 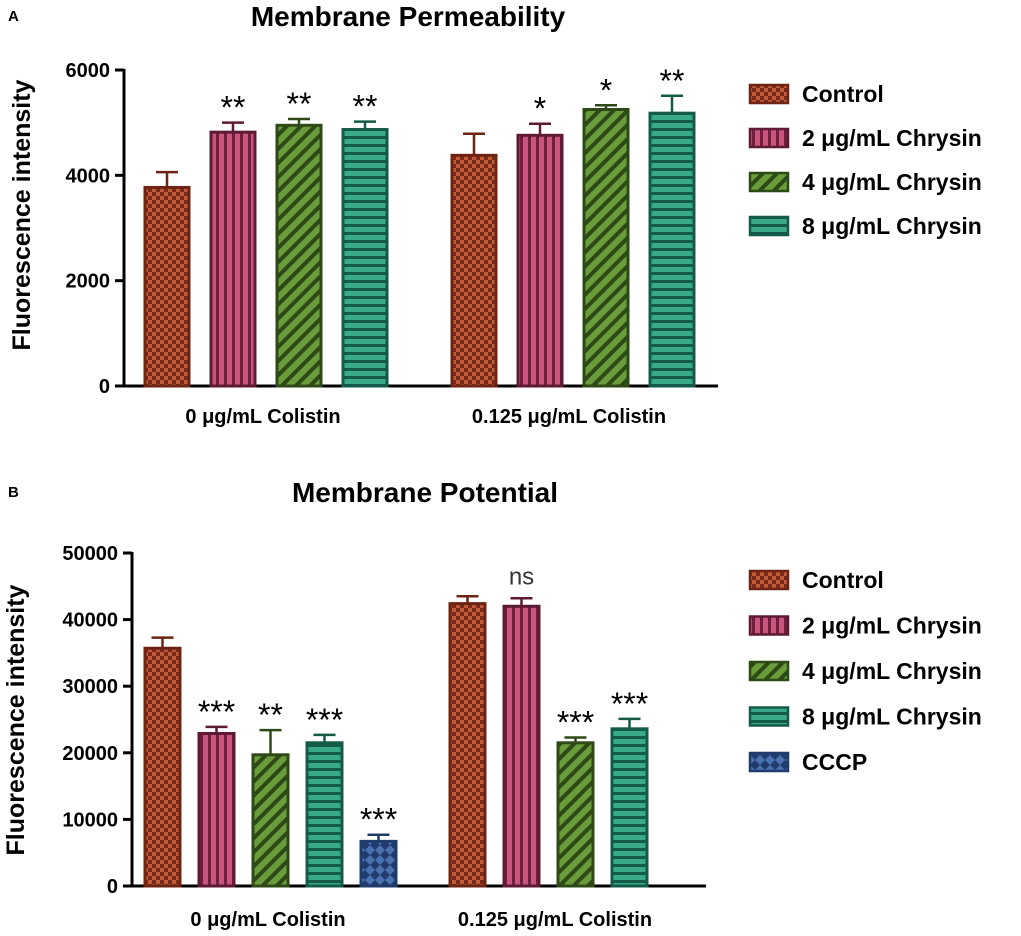 What do you see at coordinates (892, 182) in the screenshot?
I see `panel-a-legend-label: 4 μg/mL Chrysin` at bounding box center [892, 182].